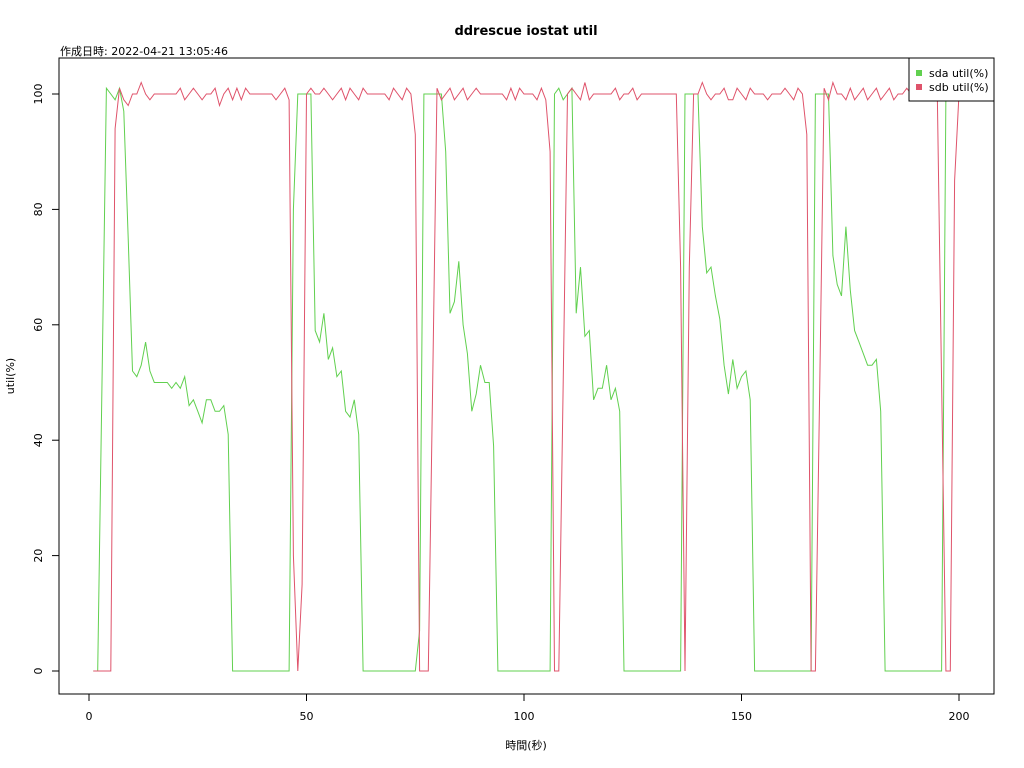 The width and height of the screenshot is (1024, 768). I want to click on y-tick-label: 80, so click(38, 209).